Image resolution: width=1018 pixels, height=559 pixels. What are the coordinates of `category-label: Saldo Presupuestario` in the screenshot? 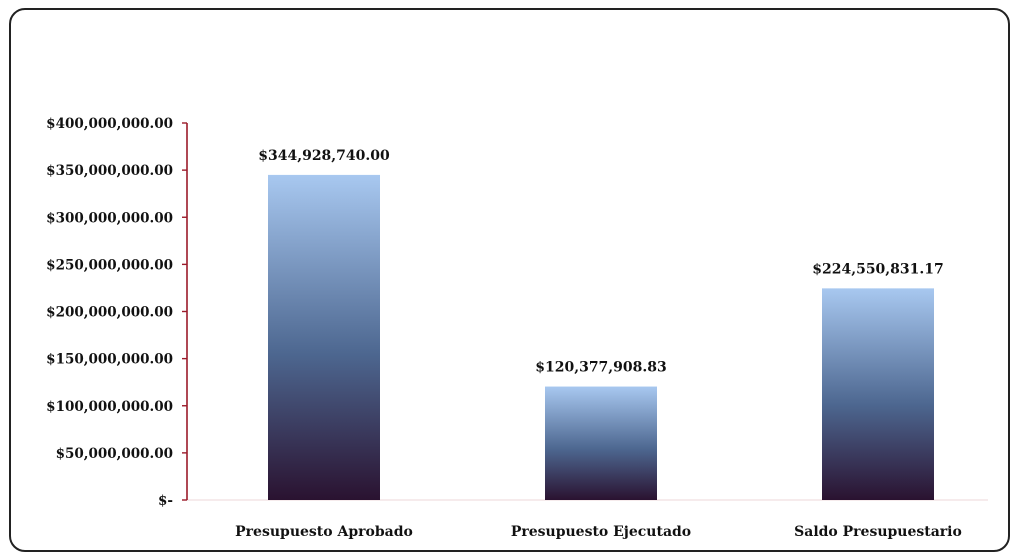 It's located at (878, 532).